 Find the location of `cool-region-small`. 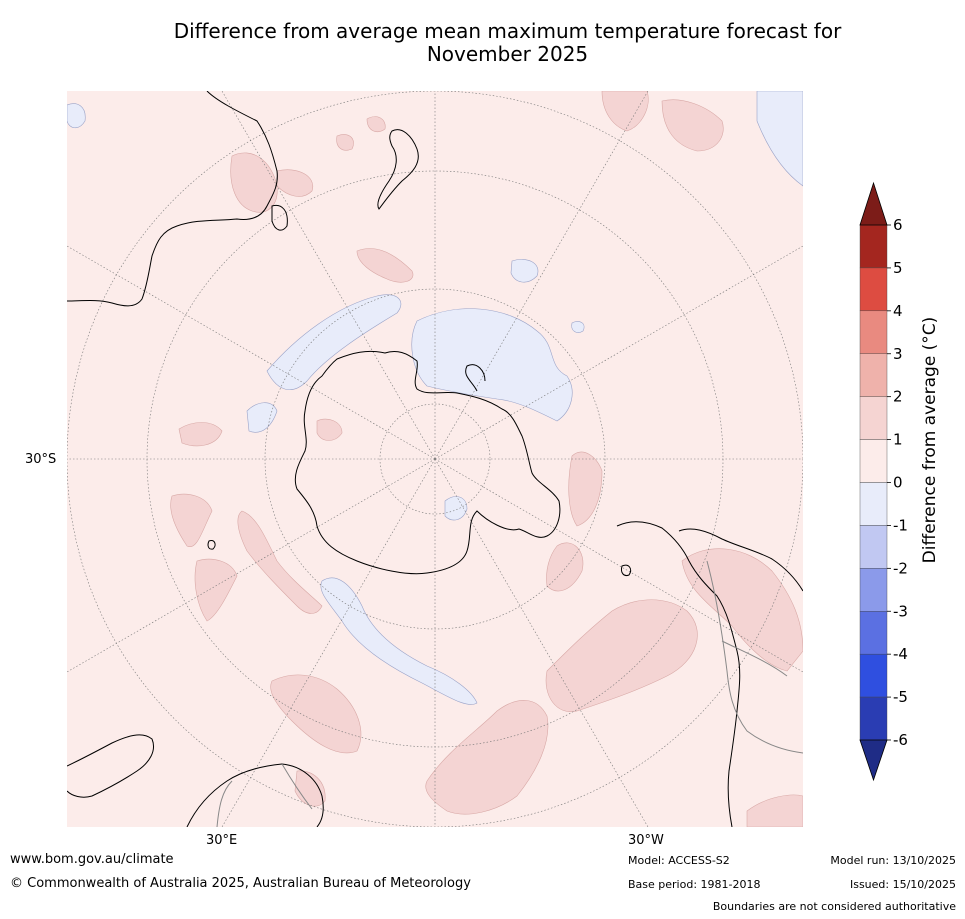

cool-region-small is located at coordinates (578, 327).